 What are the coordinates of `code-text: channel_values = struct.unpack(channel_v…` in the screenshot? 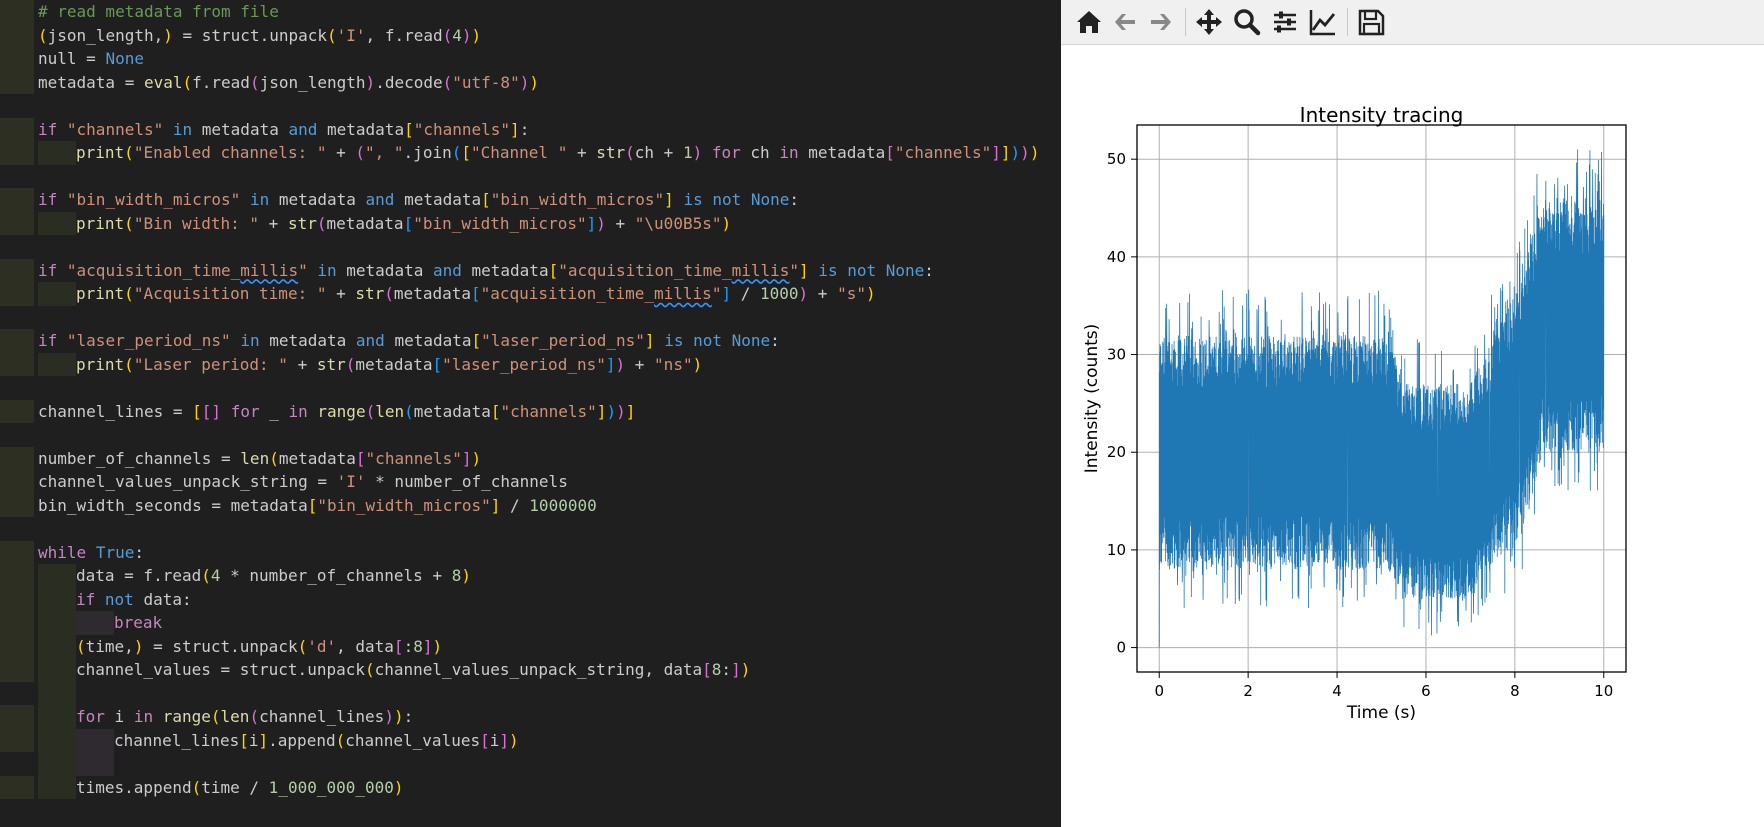 It's located at (413, 669).